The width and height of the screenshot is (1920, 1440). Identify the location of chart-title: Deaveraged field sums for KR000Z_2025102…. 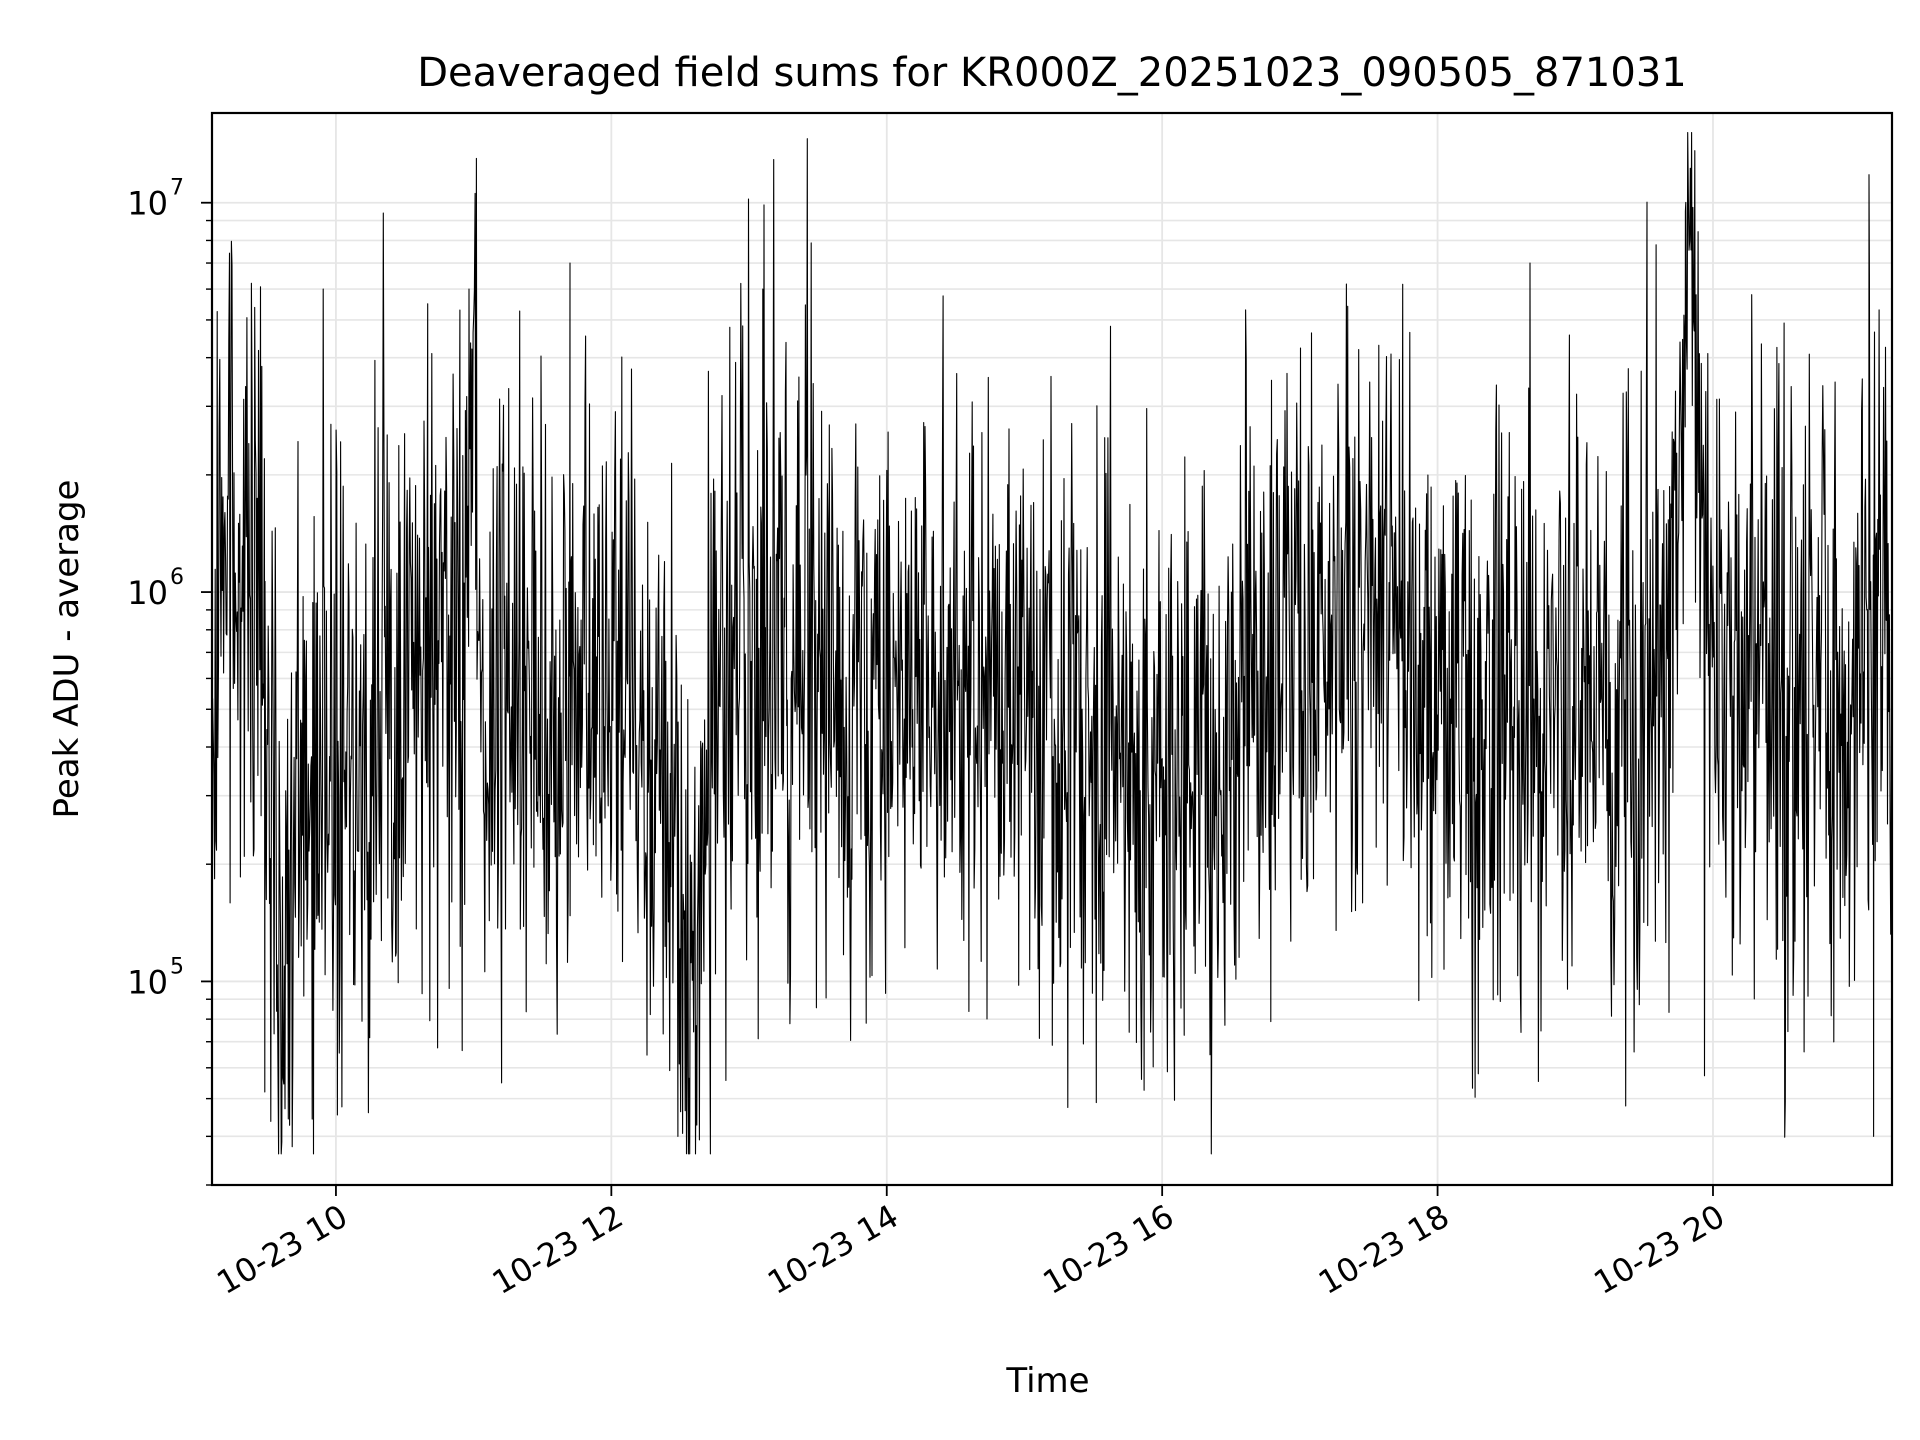
(1051, 73).